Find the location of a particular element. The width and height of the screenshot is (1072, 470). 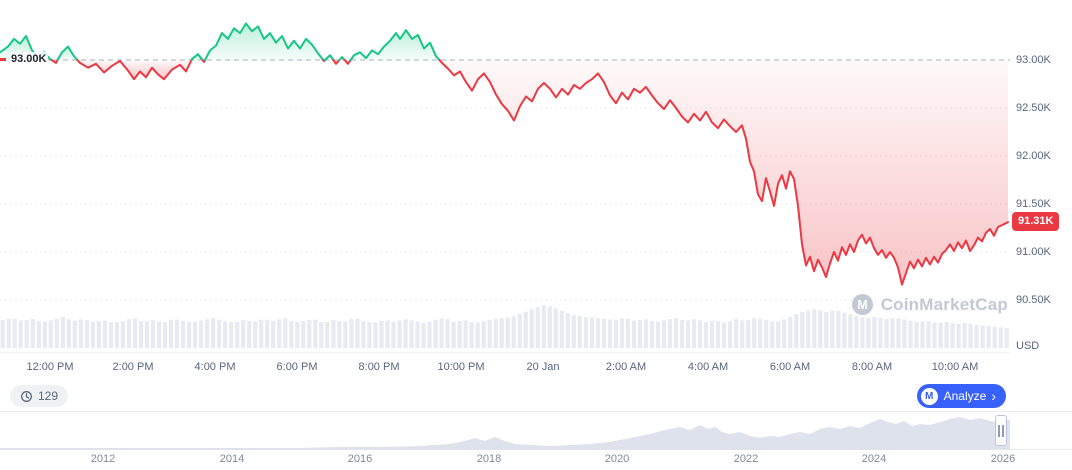

year-tick: 2026 is located at coordinates (1003, 459).